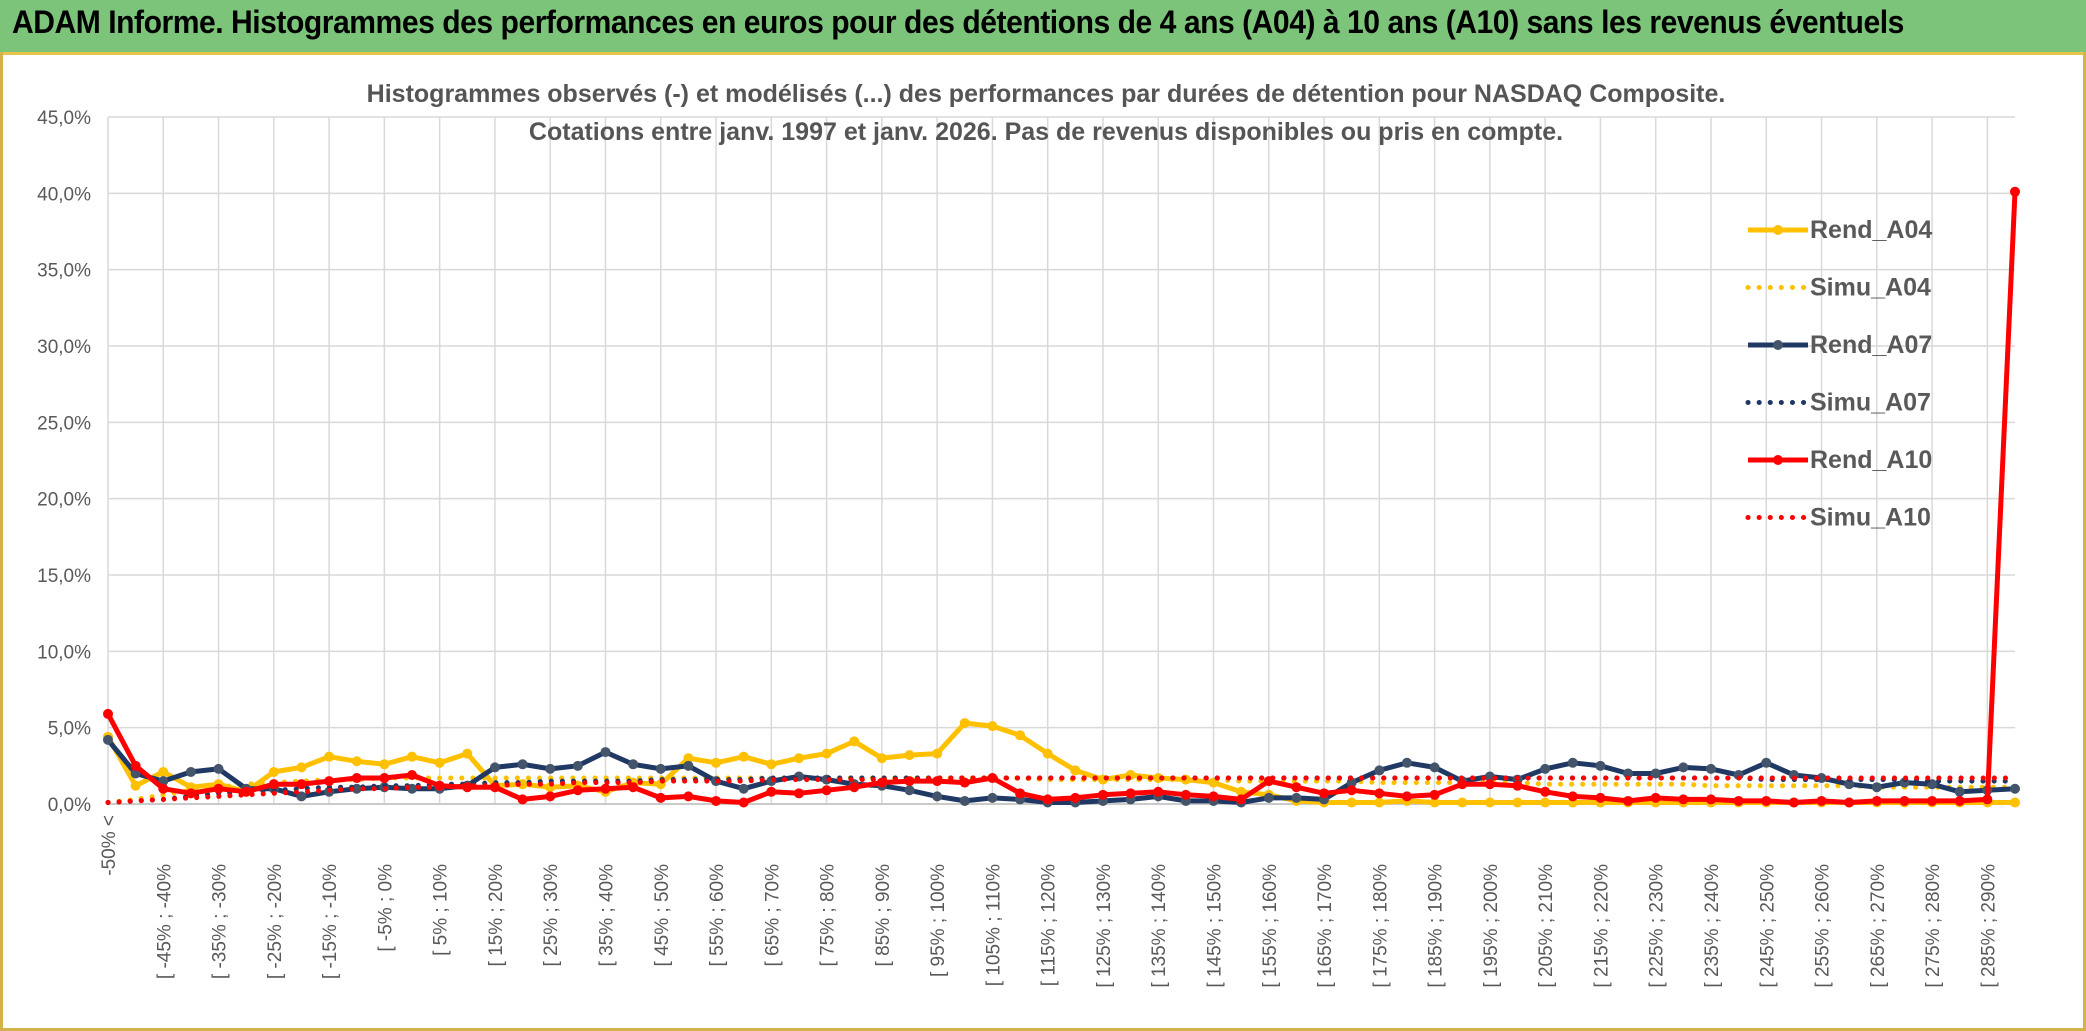  What do you see at coordinates (1061, 790) in the screenshot?
I see `series-line-simu_a10` at bounding box center [1061, 790].